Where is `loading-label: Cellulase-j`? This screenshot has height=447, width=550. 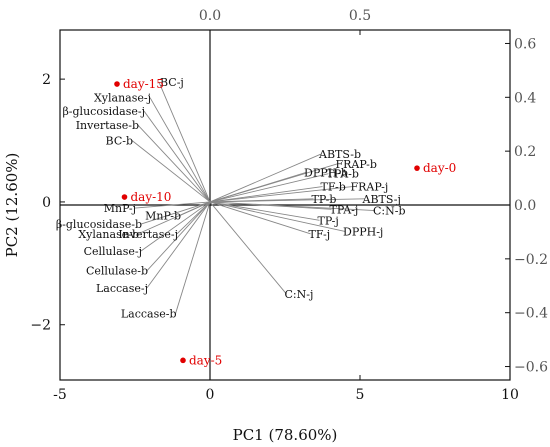
loading-label: Cellulase-j is located at coordinates (113, 251).